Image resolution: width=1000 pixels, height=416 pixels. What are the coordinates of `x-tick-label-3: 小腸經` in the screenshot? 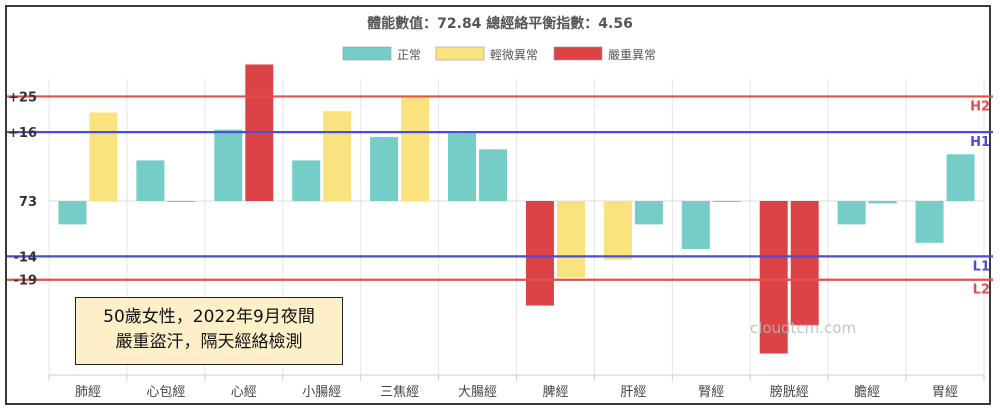 It's located at (321, 392).